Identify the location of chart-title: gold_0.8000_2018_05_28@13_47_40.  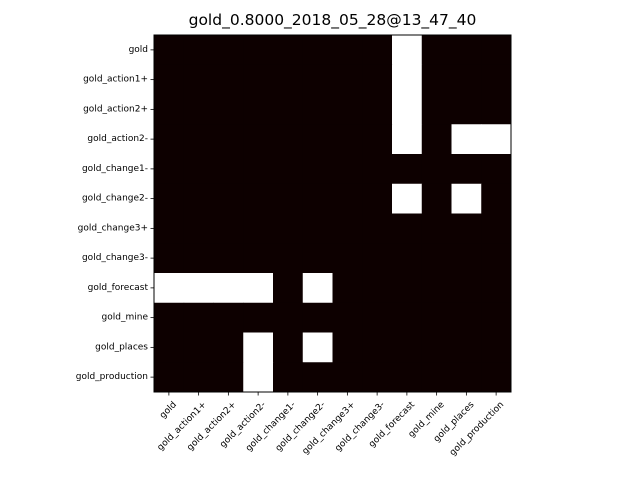
(332, 20).